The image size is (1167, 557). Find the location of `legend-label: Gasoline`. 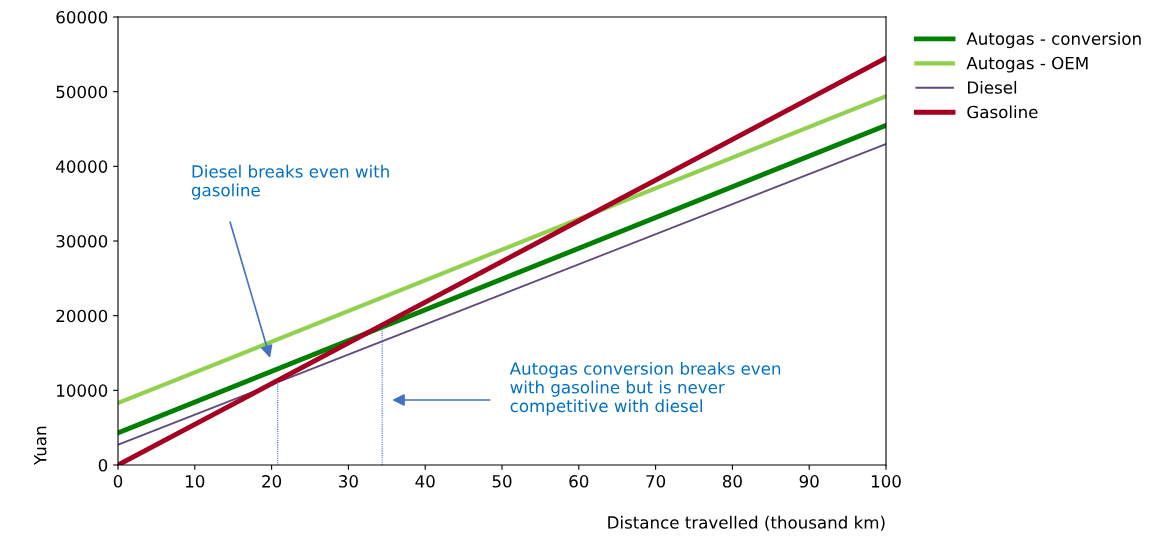

legend-label: Gasoline is located at coordinates (1002, 112).